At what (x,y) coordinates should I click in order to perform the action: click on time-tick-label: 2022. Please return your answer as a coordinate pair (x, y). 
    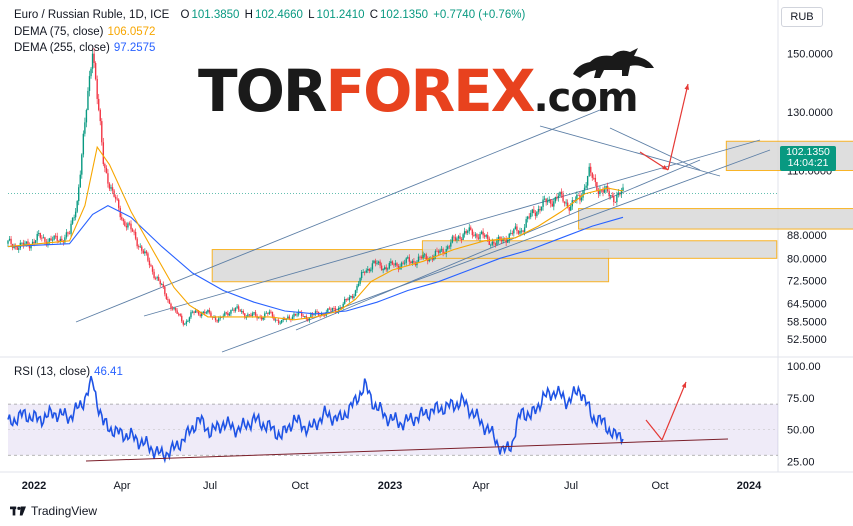
    Looking at the image, I should click on (34, 486).